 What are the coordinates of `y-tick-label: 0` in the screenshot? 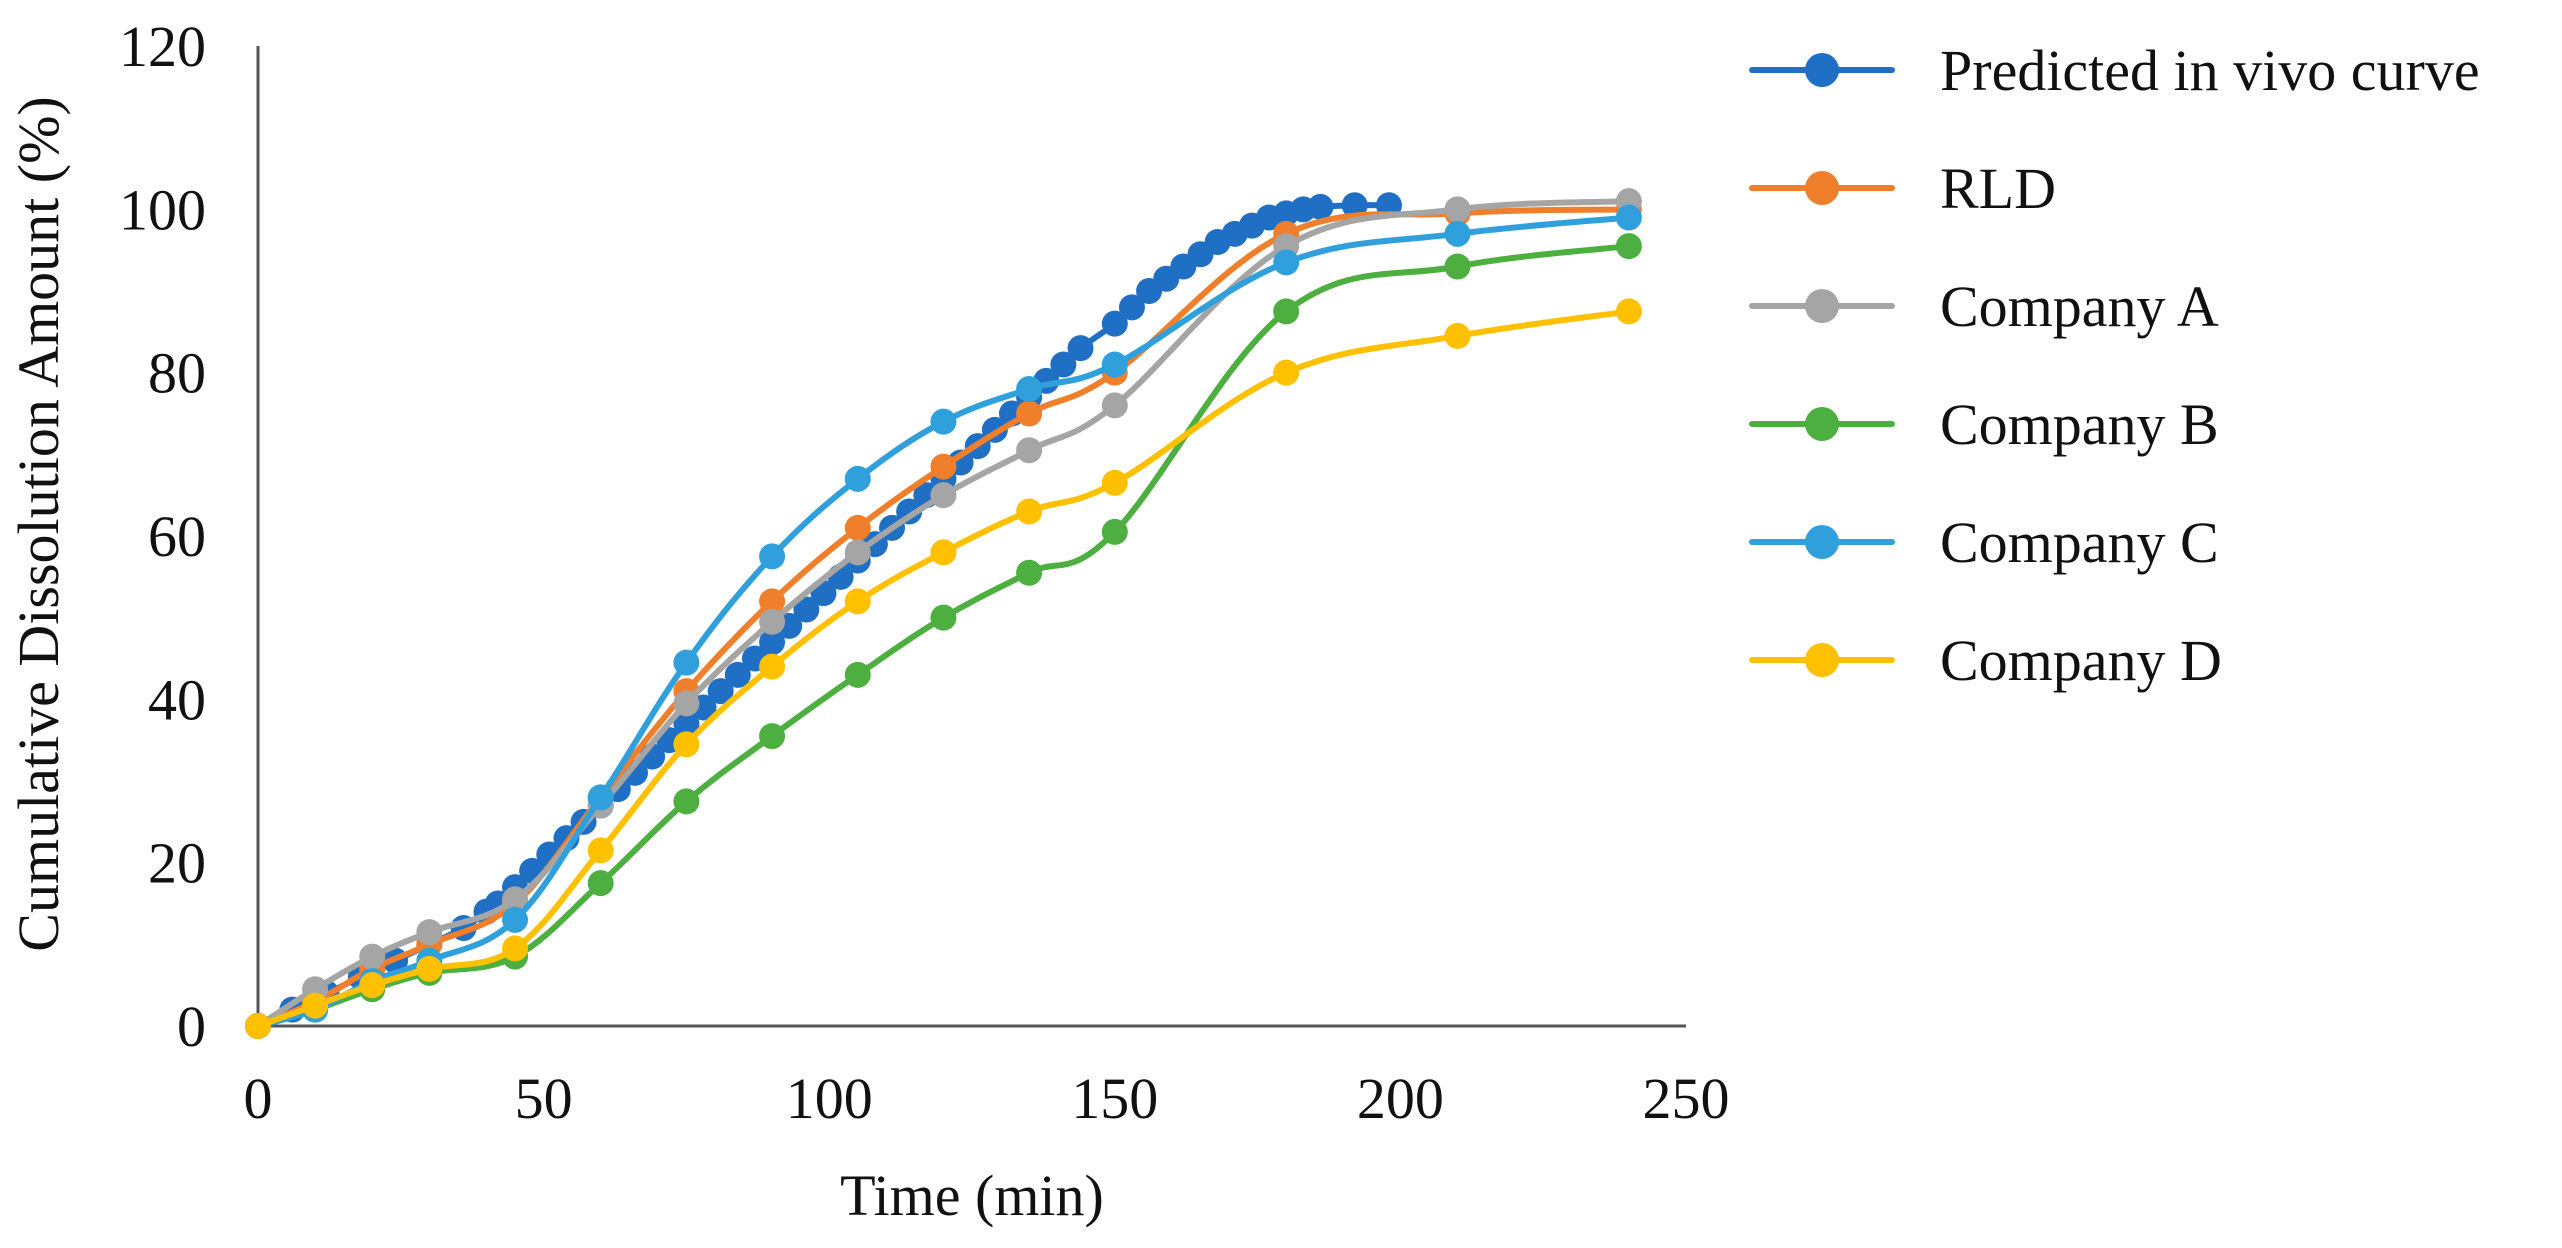 It's located at (191, 1026).